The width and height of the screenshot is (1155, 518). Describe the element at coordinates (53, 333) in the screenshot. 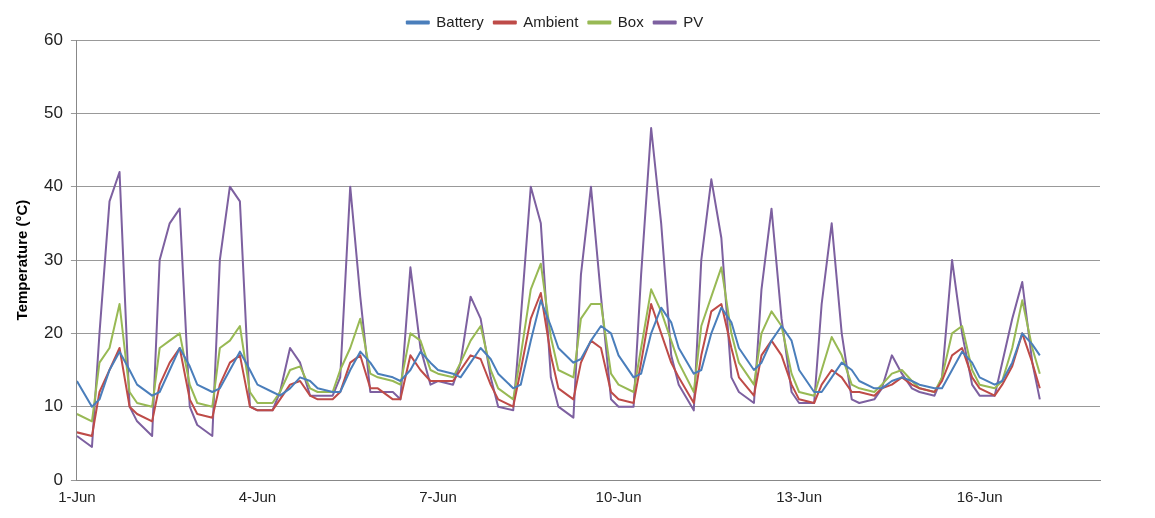

I see `y-tick-label: 20` at that location.